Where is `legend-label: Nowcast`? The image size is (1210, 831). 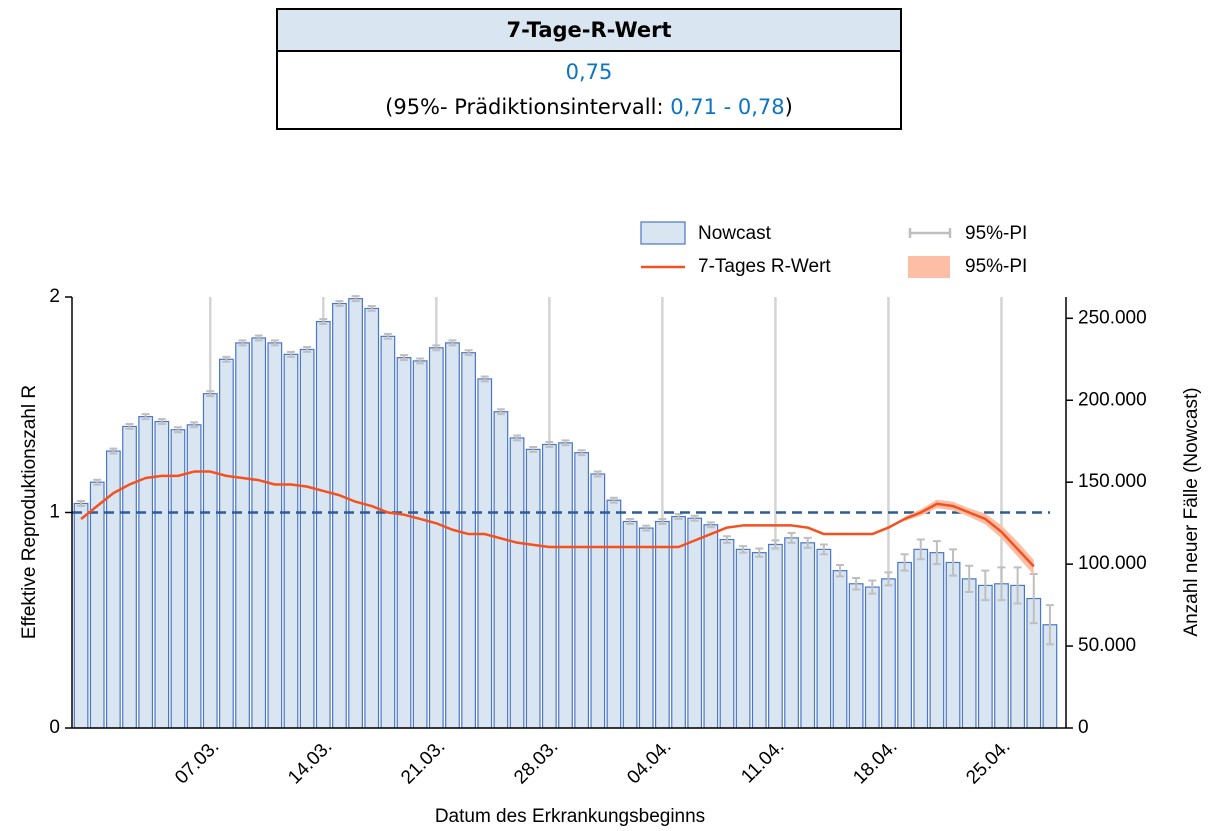
legend-label: Nowcast is located at coordinates (735, 233).